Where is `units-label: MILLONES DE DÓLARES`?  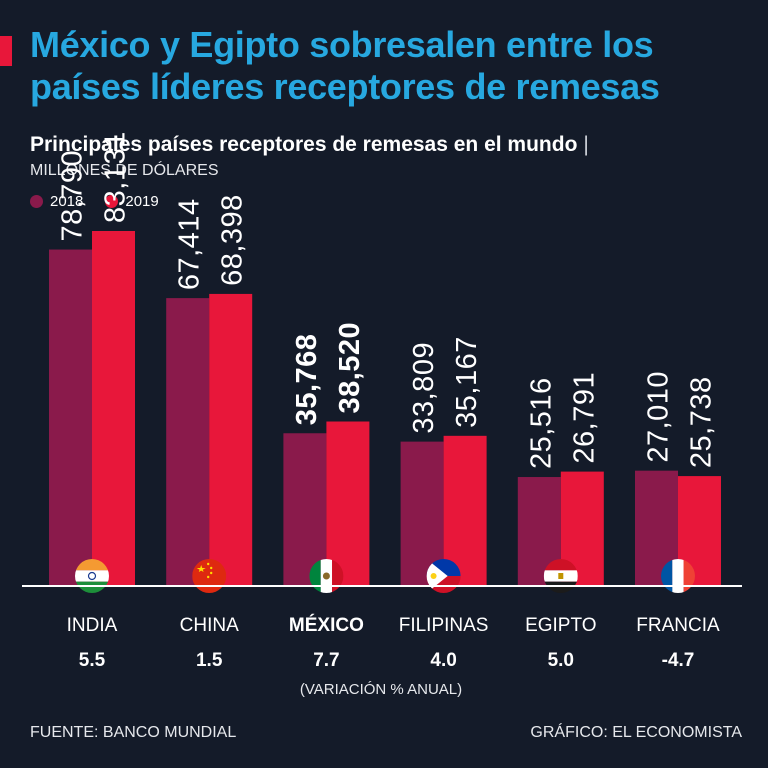 units-label: MILLONES DE DÓLARES is located at coordinates (124, 170).